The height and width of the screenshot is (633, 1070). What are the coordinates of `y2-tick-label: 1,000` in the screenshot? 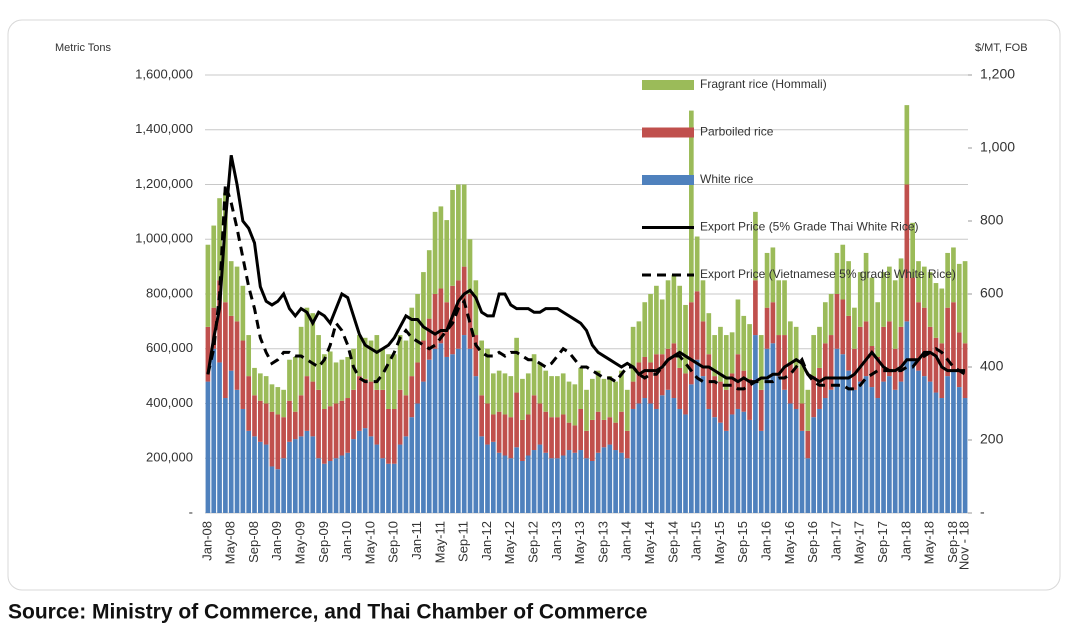 It's located at (997, 147).